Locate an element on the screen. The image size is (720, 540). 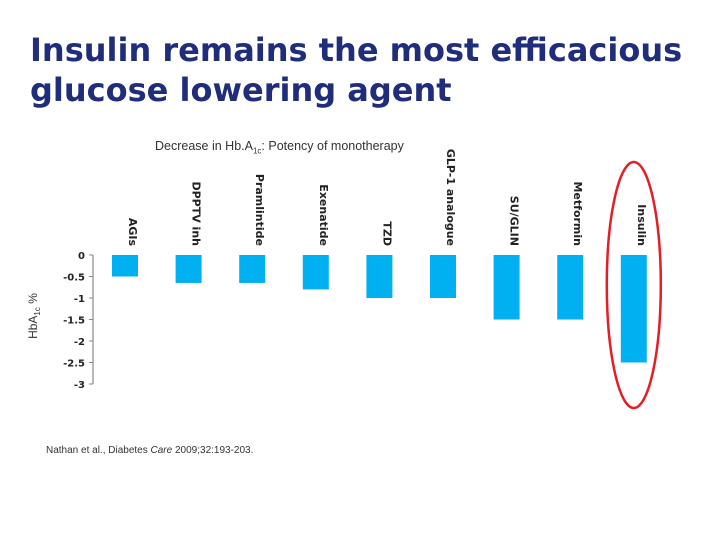
title-line-1: Insulin remains the most efficacious is located at coordinates (356, 50).